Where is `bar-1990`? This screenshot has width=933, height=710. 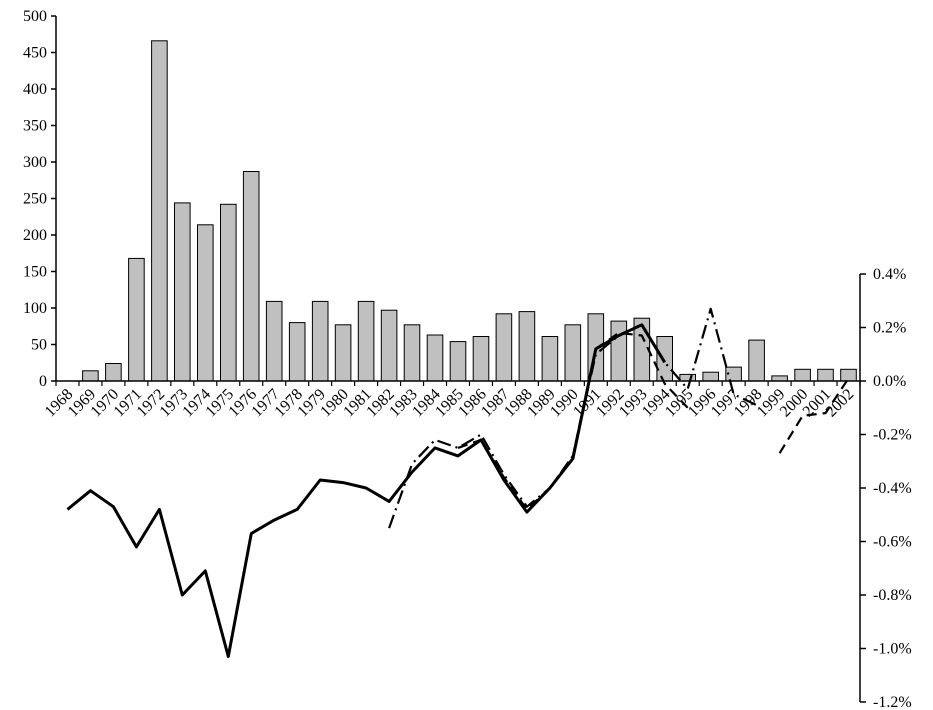 bar-1990 is located at coordinates (573, 353).